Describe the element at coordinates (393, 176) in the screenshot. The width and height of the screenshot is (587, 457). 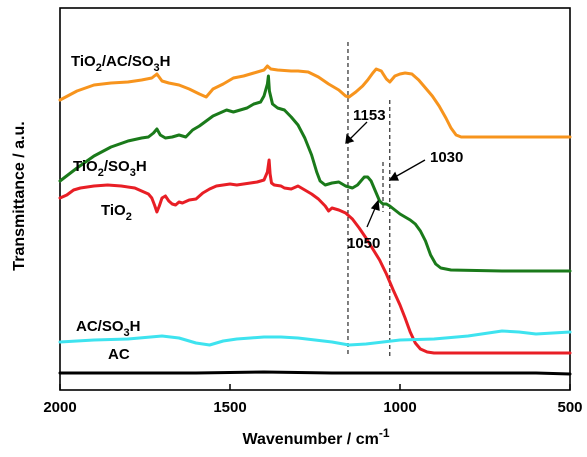
I see `arrow-1030-head` at that location.